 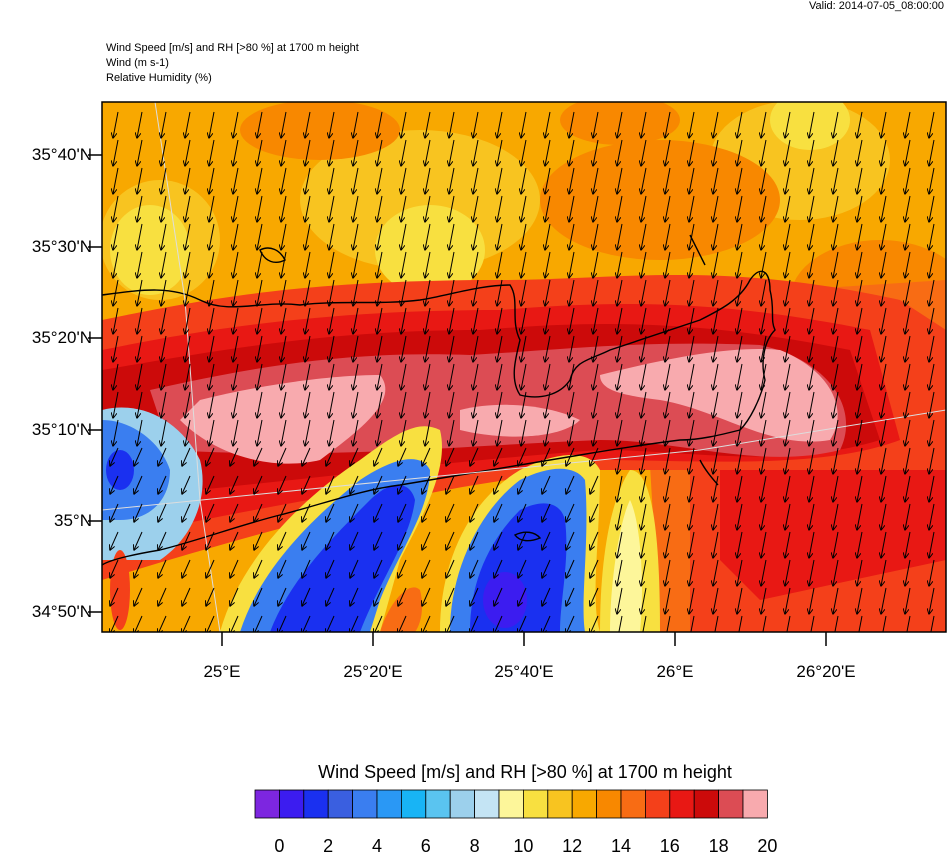 I want to click on lon-label: 26°20'E, so click(x=826, y=671).